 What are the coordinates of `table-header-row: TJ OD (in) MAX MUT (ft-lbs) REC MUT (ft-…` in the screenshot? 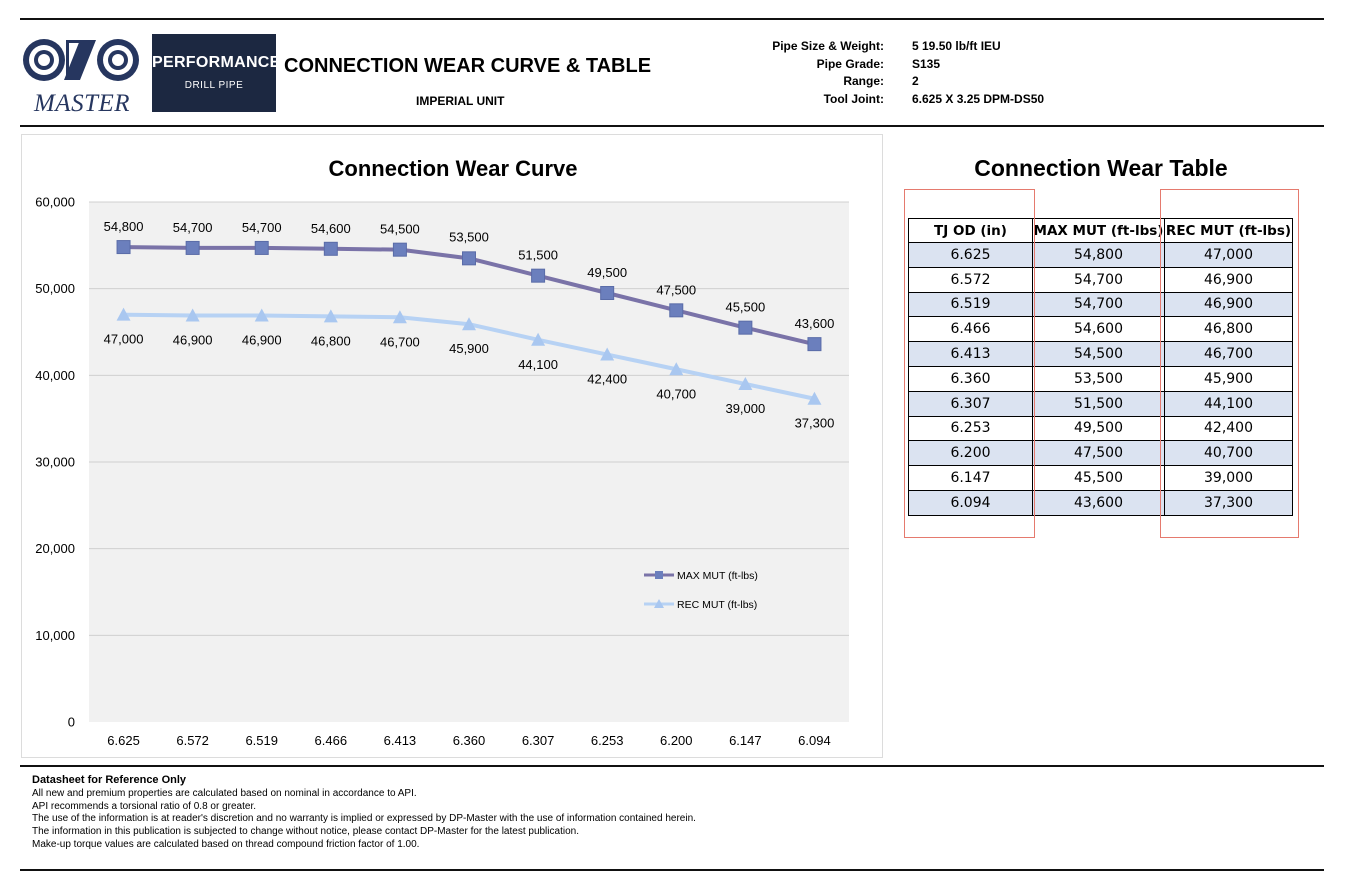 It's located at (1100, 230).